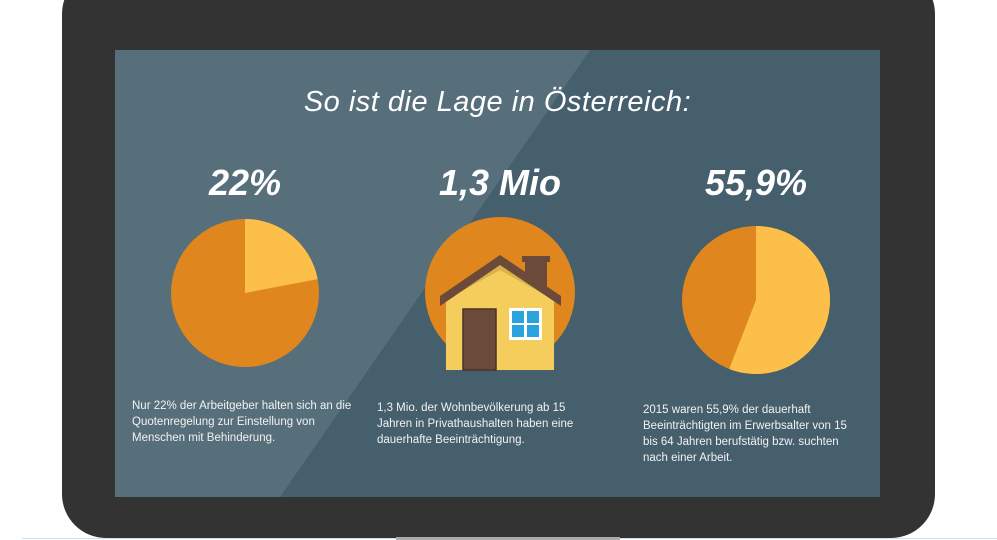  I want to click on stat-value-1: 22%, so click(245, 182).